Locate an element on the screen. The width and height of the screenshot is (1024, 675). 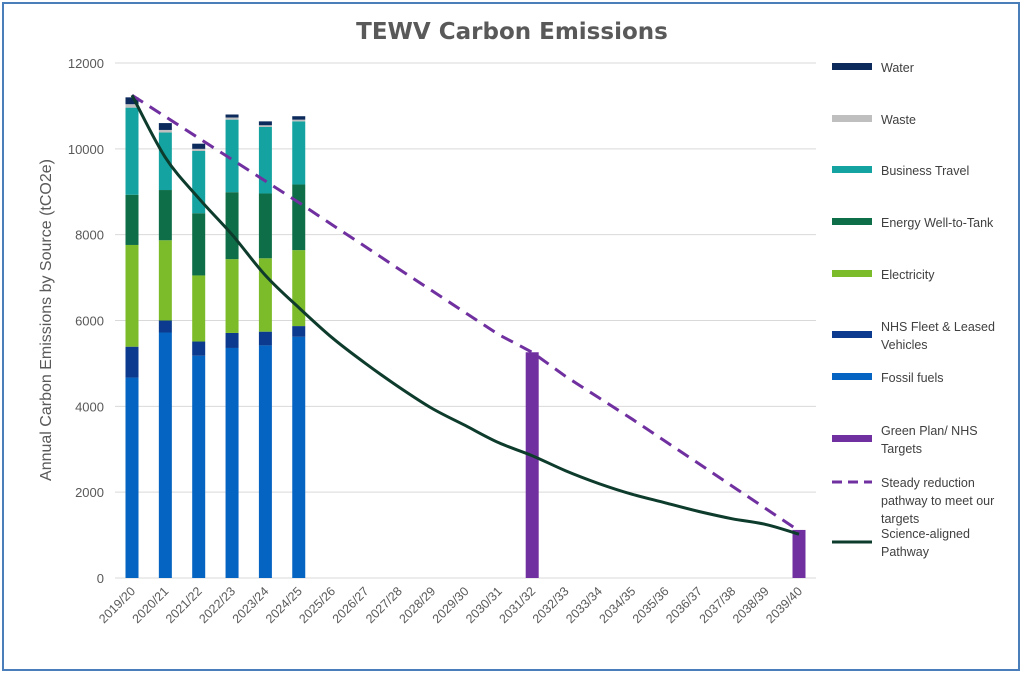
x-tick-label: 2039/40 is located at coordinates (784, 605).